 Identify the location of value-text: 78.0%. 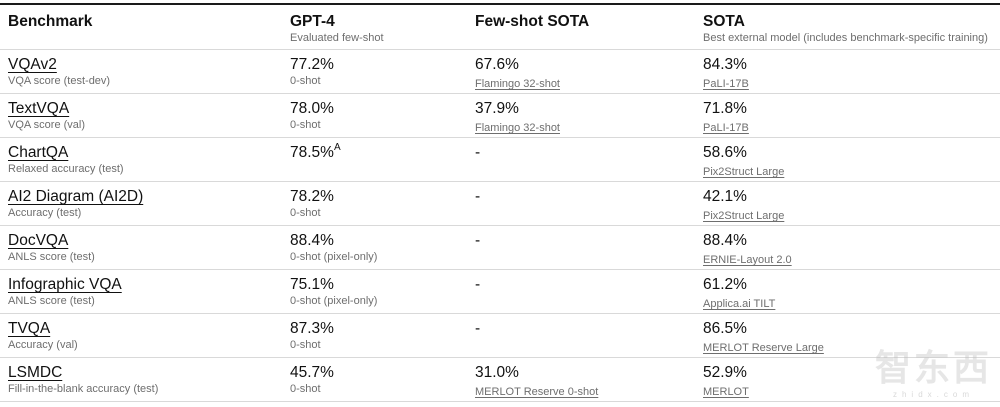
(312, 108).